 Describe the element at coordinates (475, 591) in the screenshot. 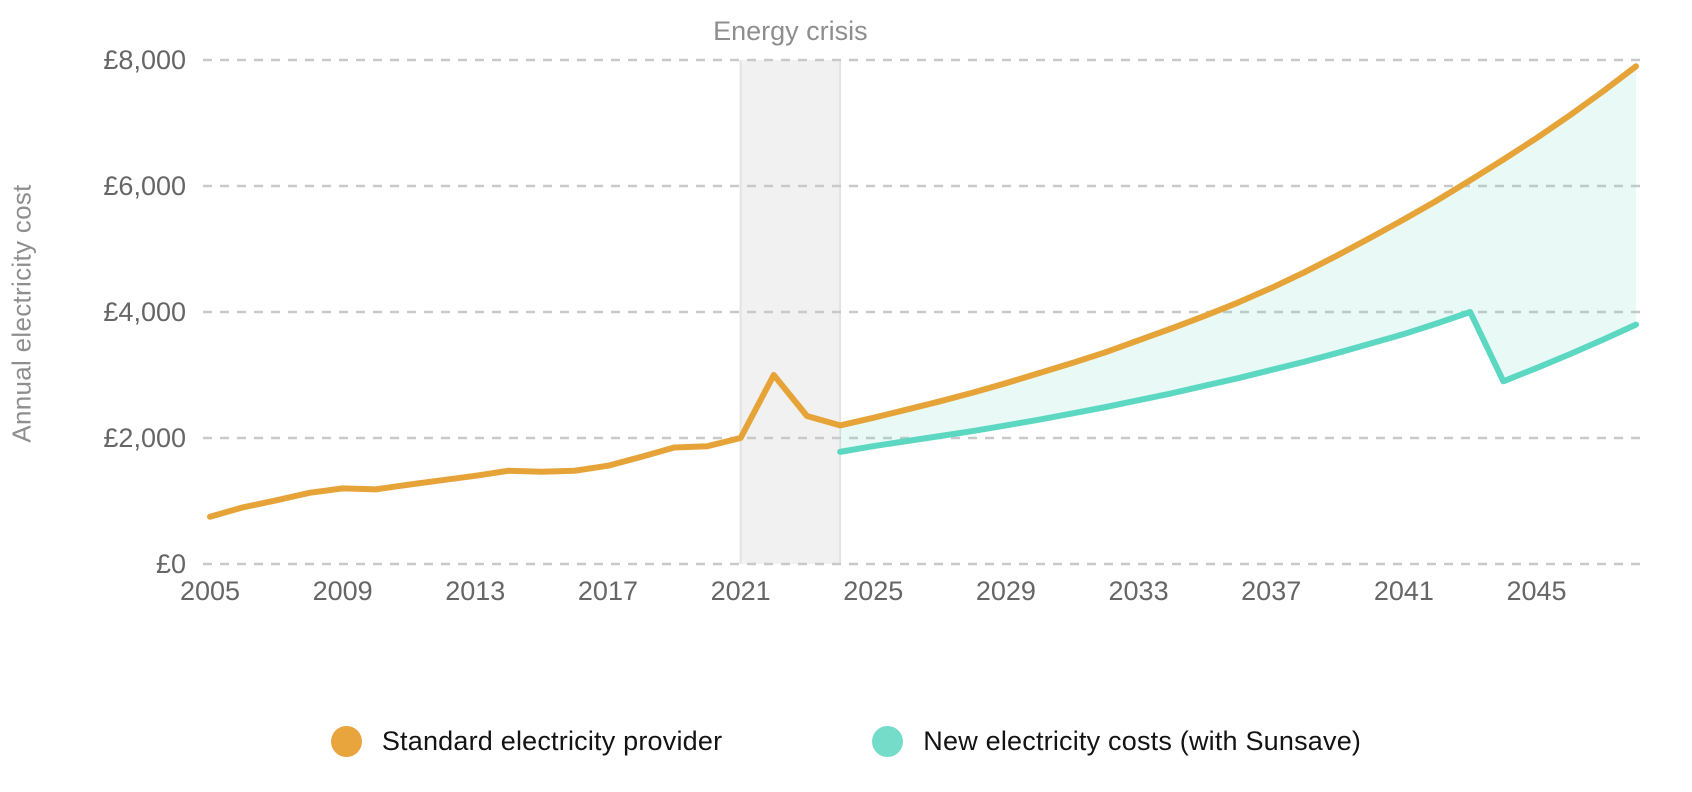

I see `x-tick-label: 2013` at that location.